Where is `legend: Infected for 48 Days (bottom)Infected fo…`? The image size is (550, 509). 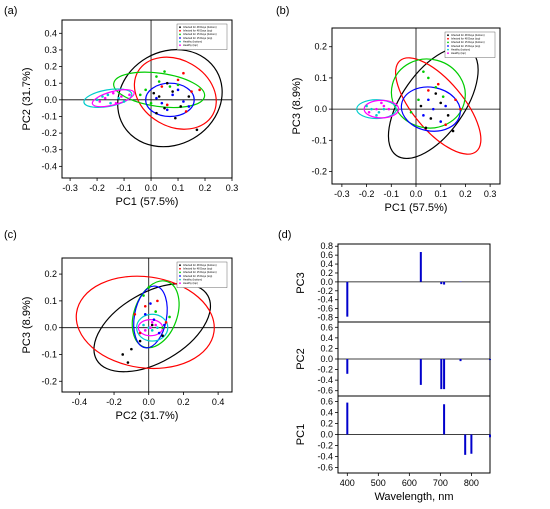 legend: Infected for 48 Days (bottom)Infected fo… is located at coordinates (202, 36).